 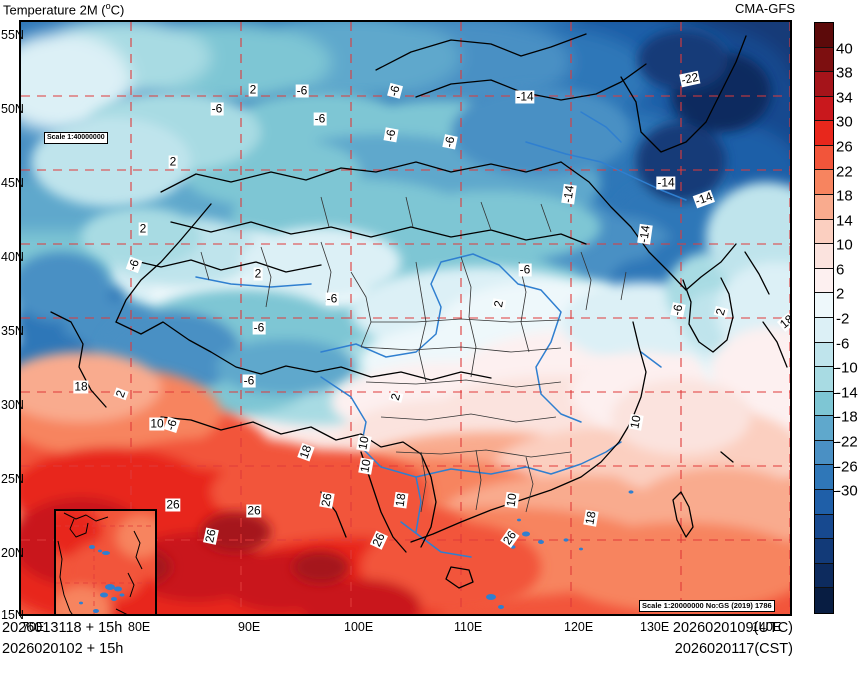 I want to click on colorbar-tick-label: 18, so click(x=844, y=196).